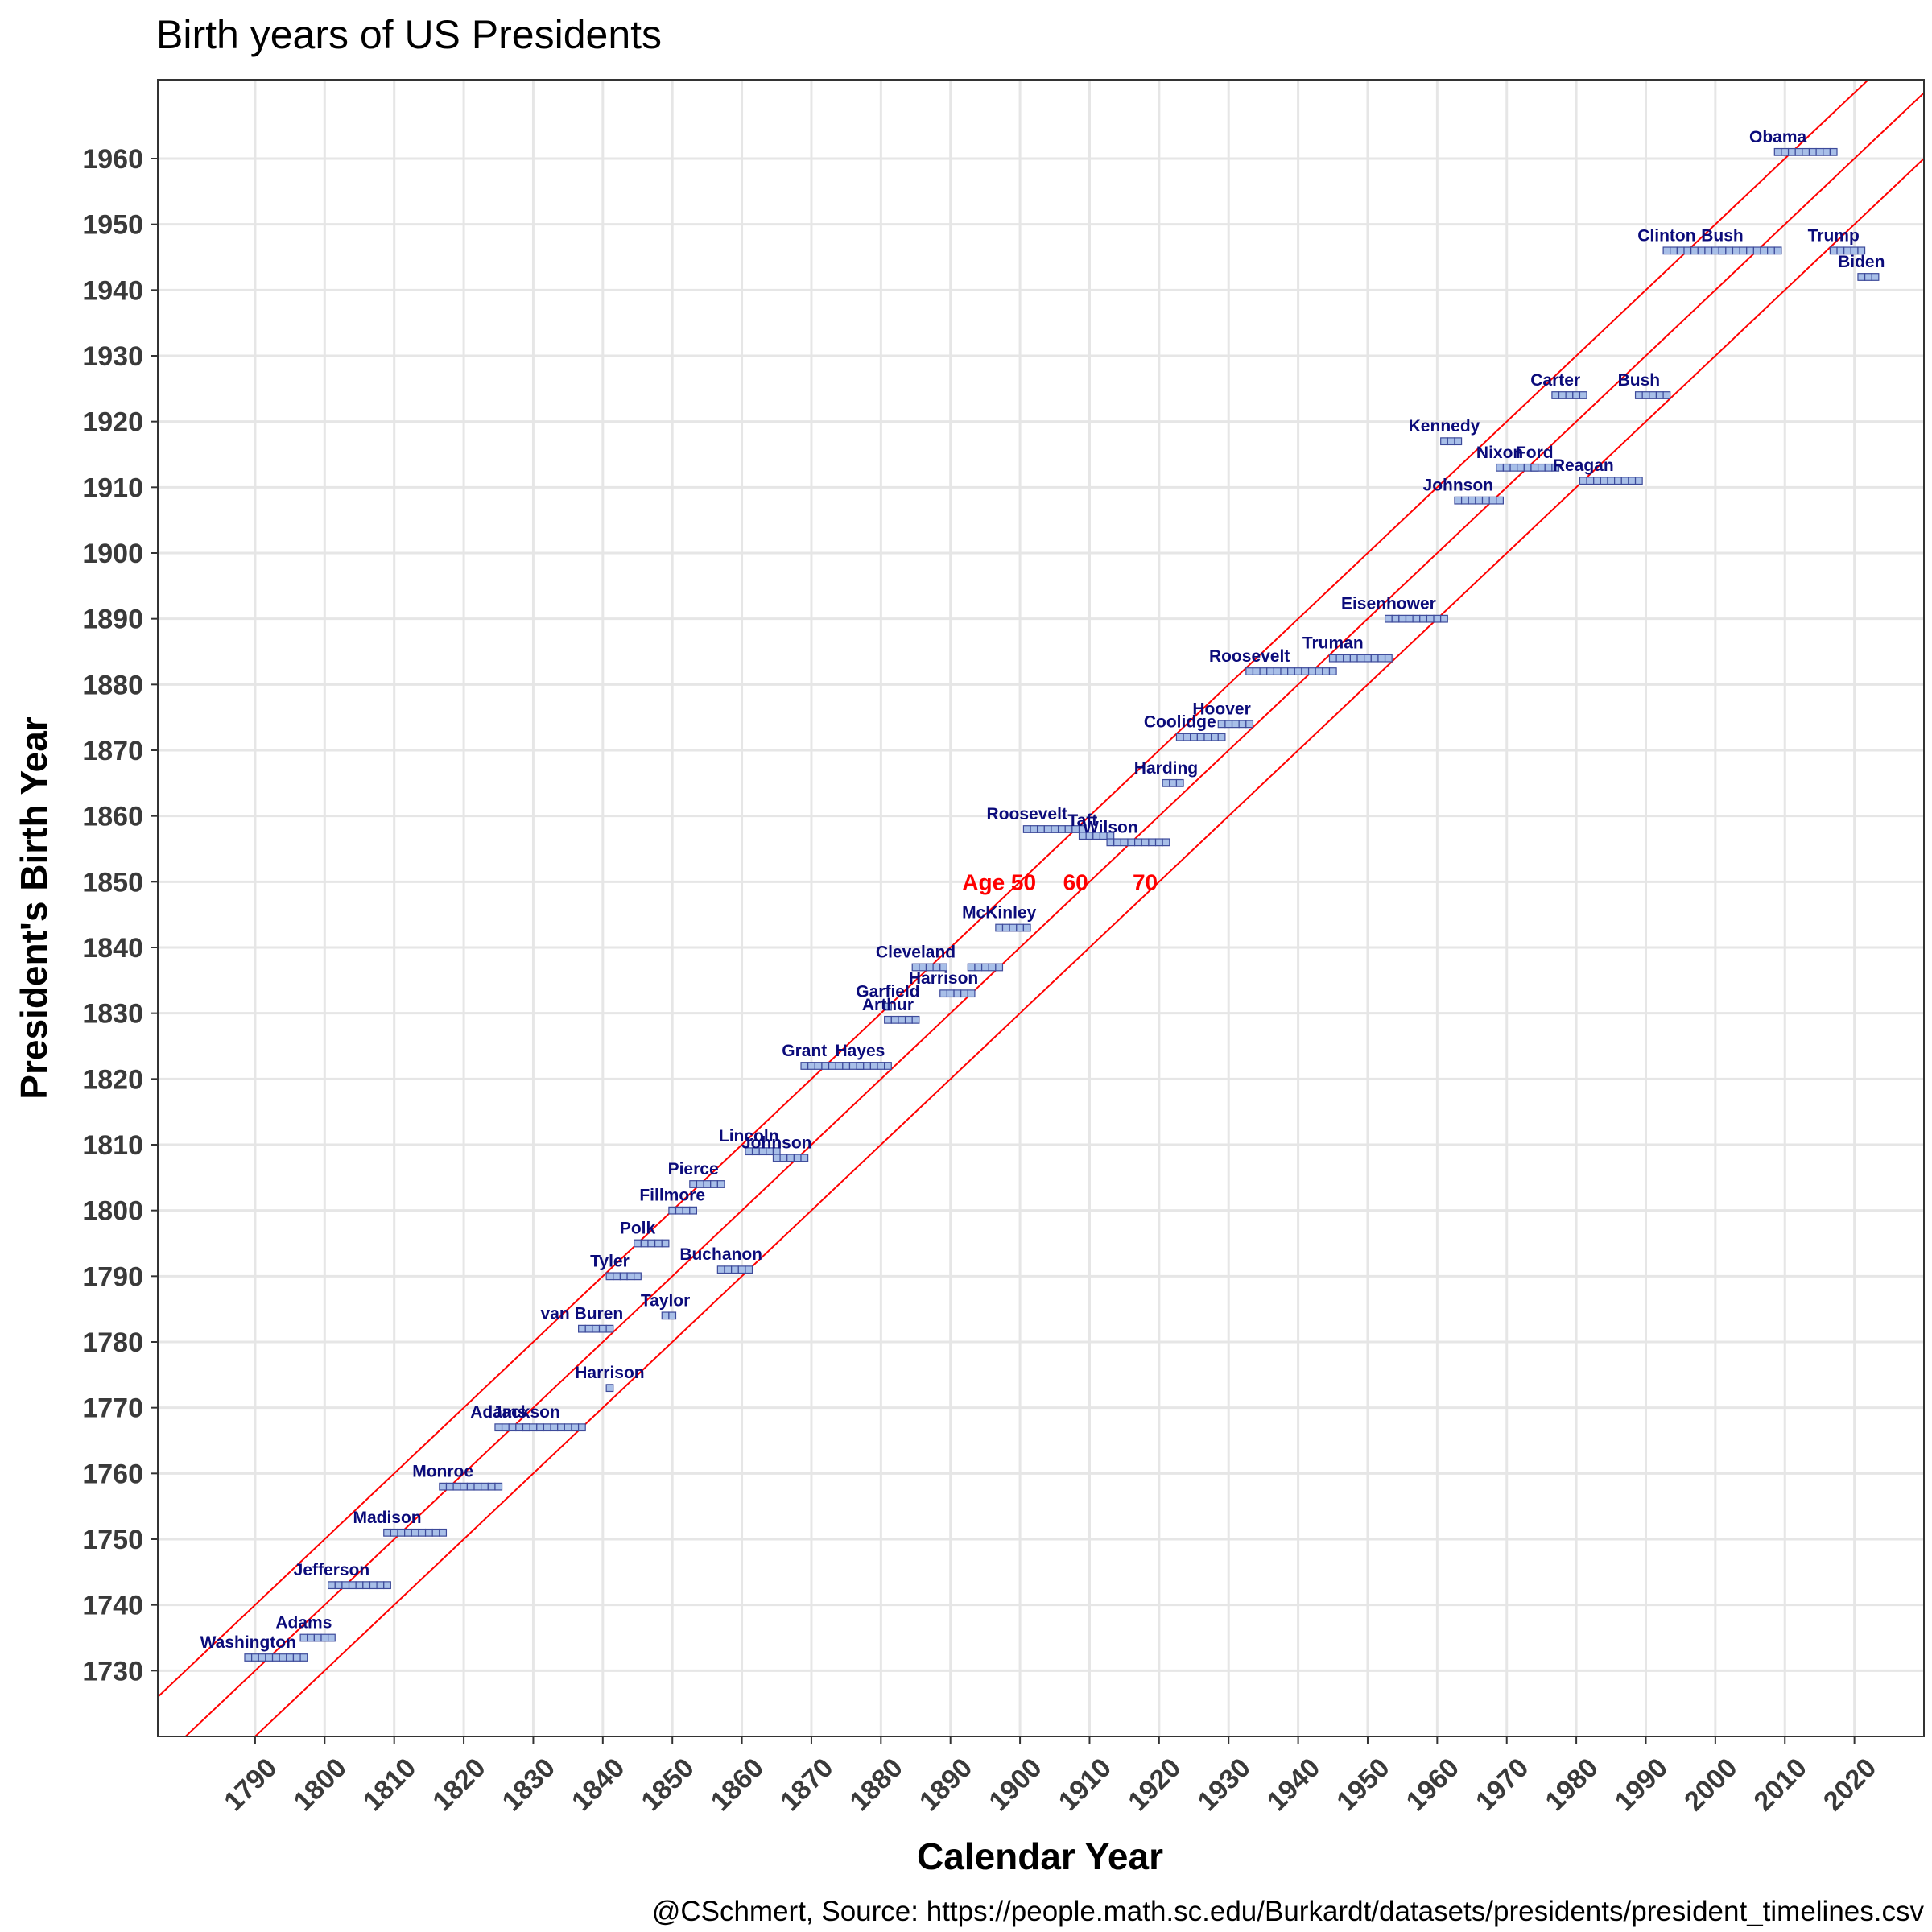 The height and width of the screenshot is (1932, 1932). I want to click on president-label: Reagan, so click(1583, 465).